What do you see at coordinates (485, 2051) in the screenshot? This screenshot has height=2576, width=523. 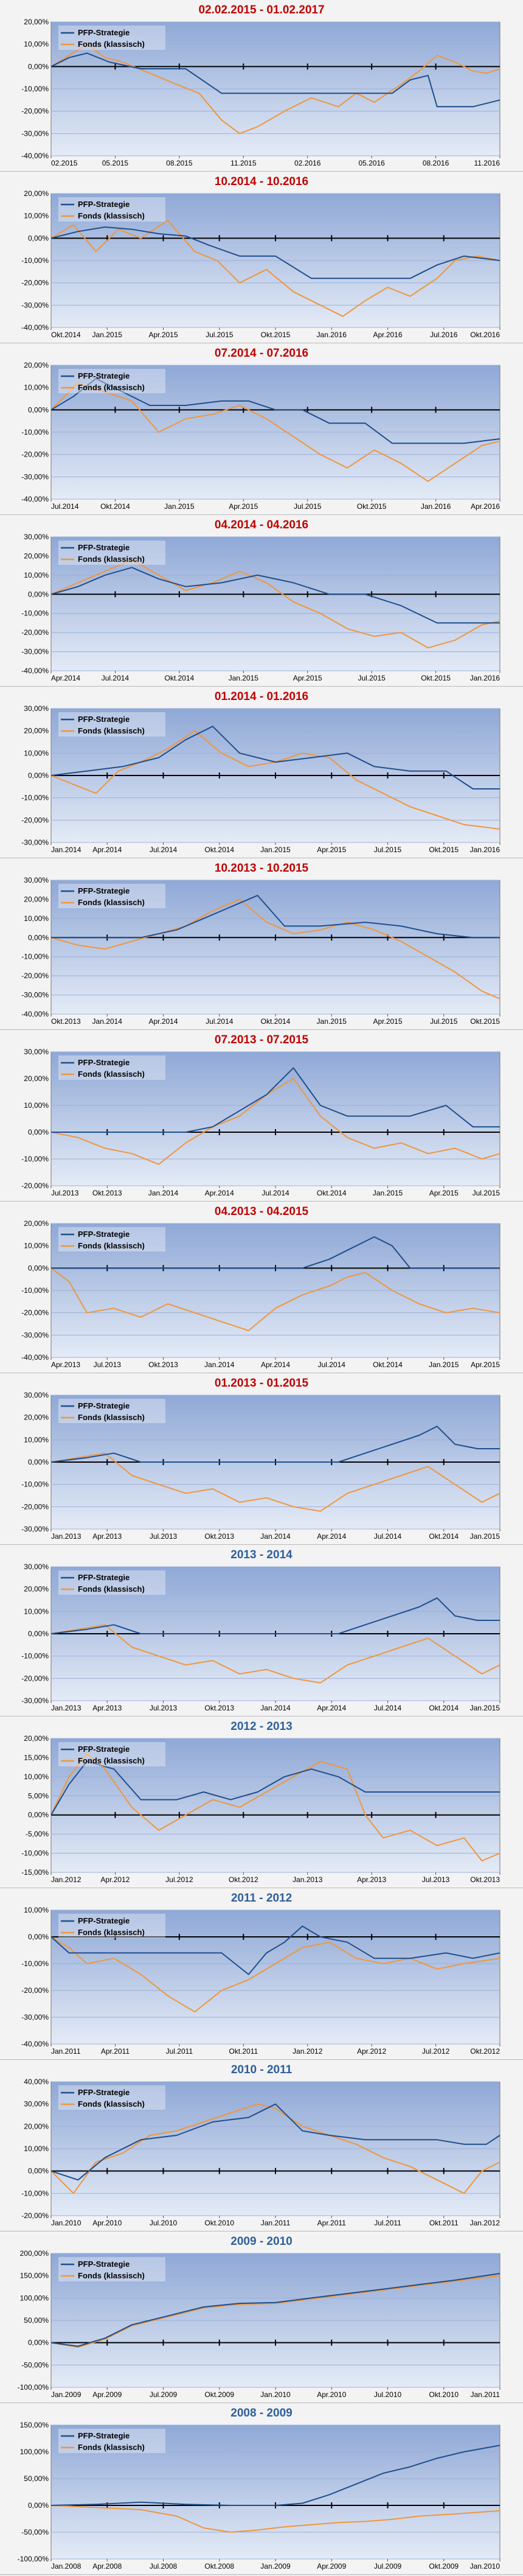 I see `x-tick-label: Okt.2012` at bounding box center [485, 2051].